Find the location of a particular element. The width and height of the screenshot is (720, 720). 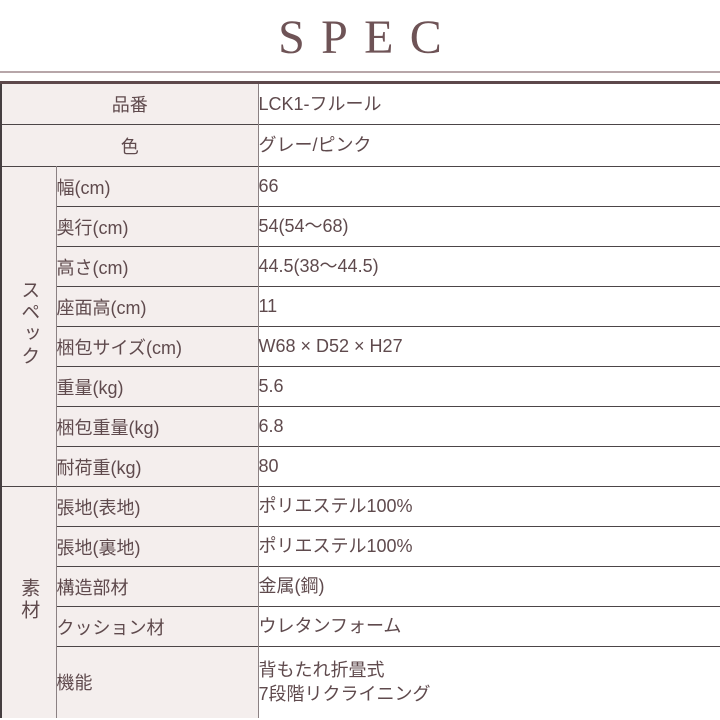

section-label-vertical: 素材 is located at coordinates (29, 599).